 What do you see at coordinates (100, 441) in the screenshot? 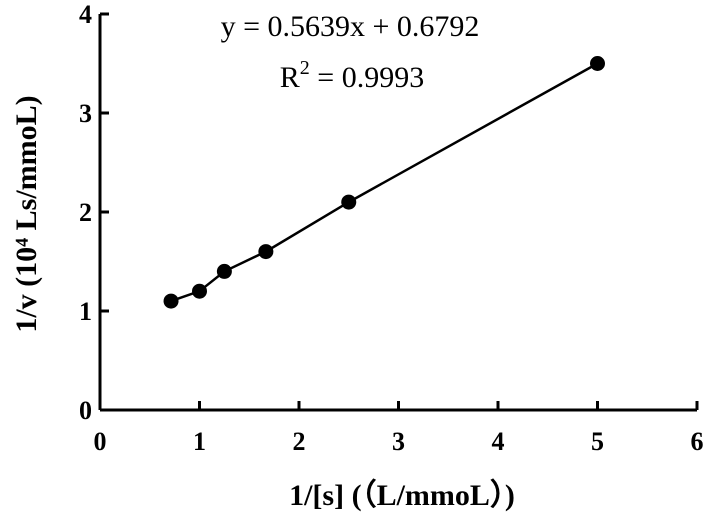
I see `x-tick-label: 0` at bounding box center [100, 441].